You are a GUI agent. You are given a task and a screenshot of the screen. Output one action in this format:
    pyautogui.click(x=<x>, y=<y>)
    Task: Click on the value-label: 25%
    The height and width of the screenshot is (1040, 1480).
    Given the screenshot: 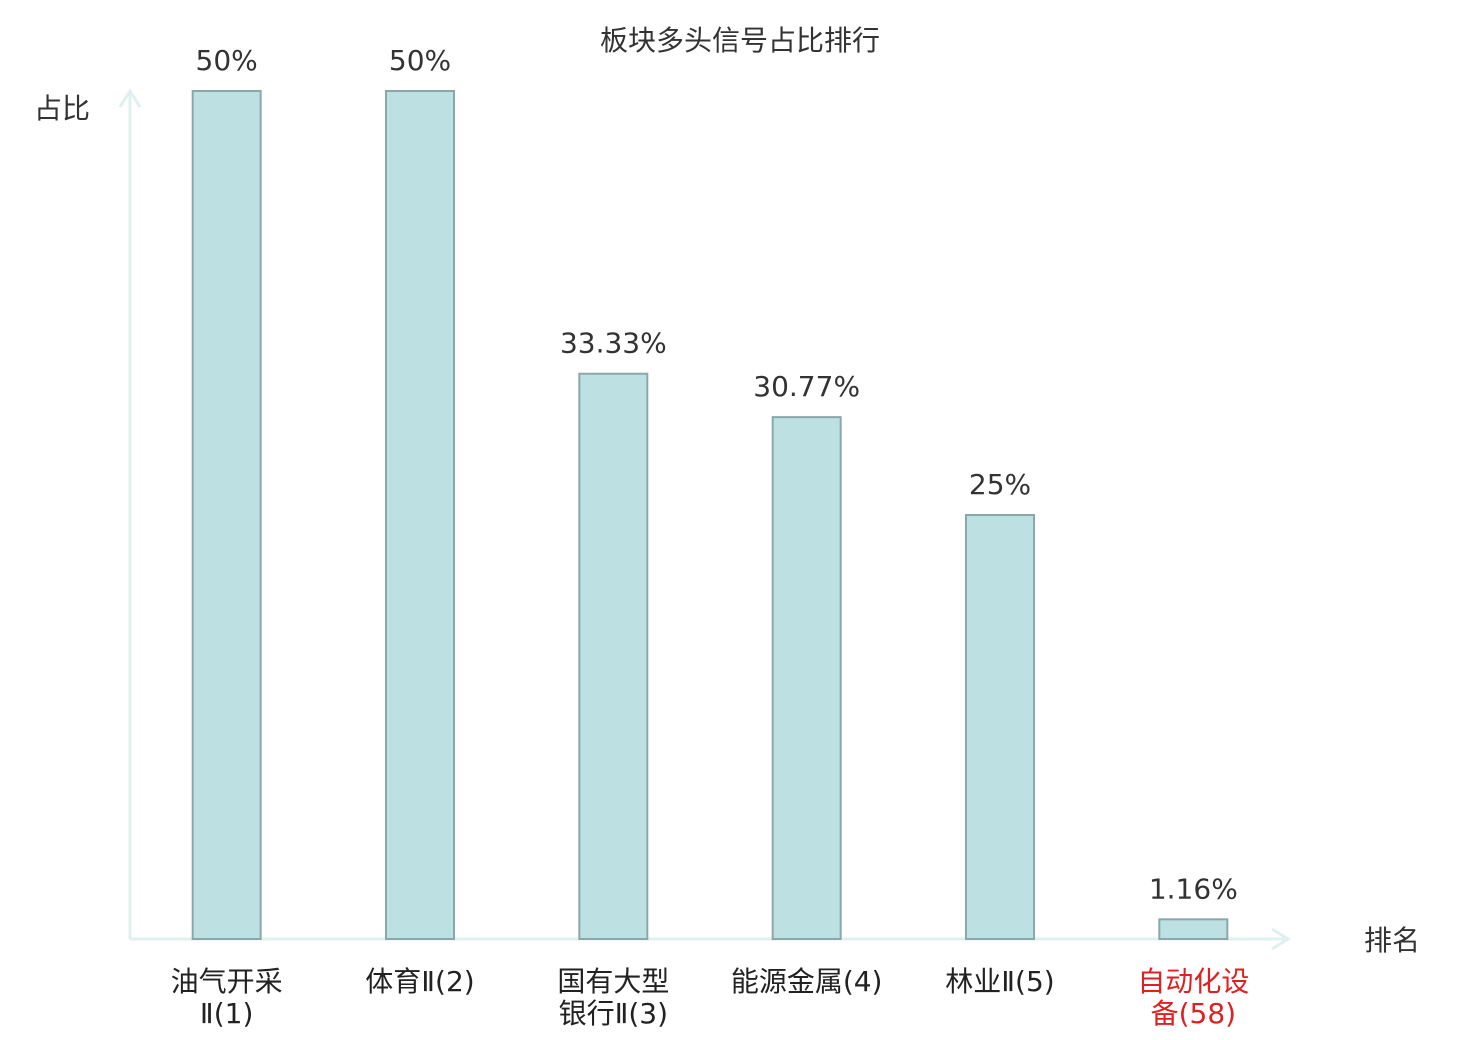 What is the action you would take?
    pyautogui.click(x=1000, y=484)
    